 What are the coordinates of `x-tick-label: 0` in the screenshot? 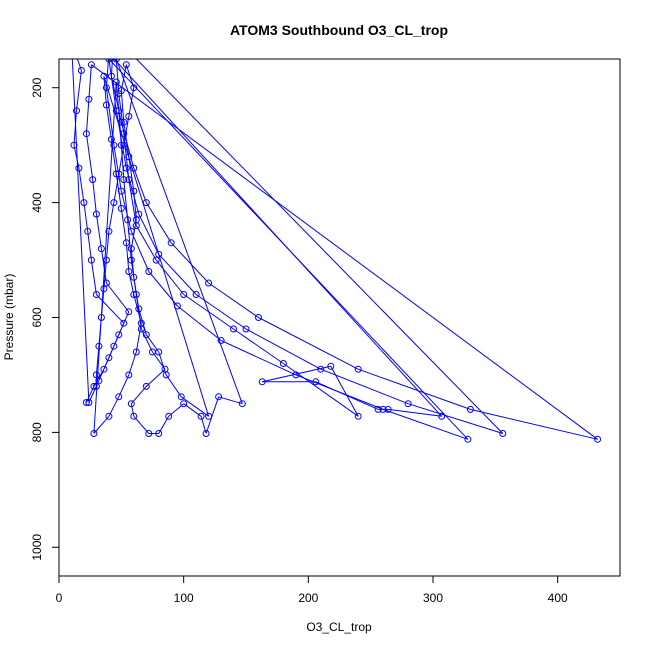 It's located at (59, 598).